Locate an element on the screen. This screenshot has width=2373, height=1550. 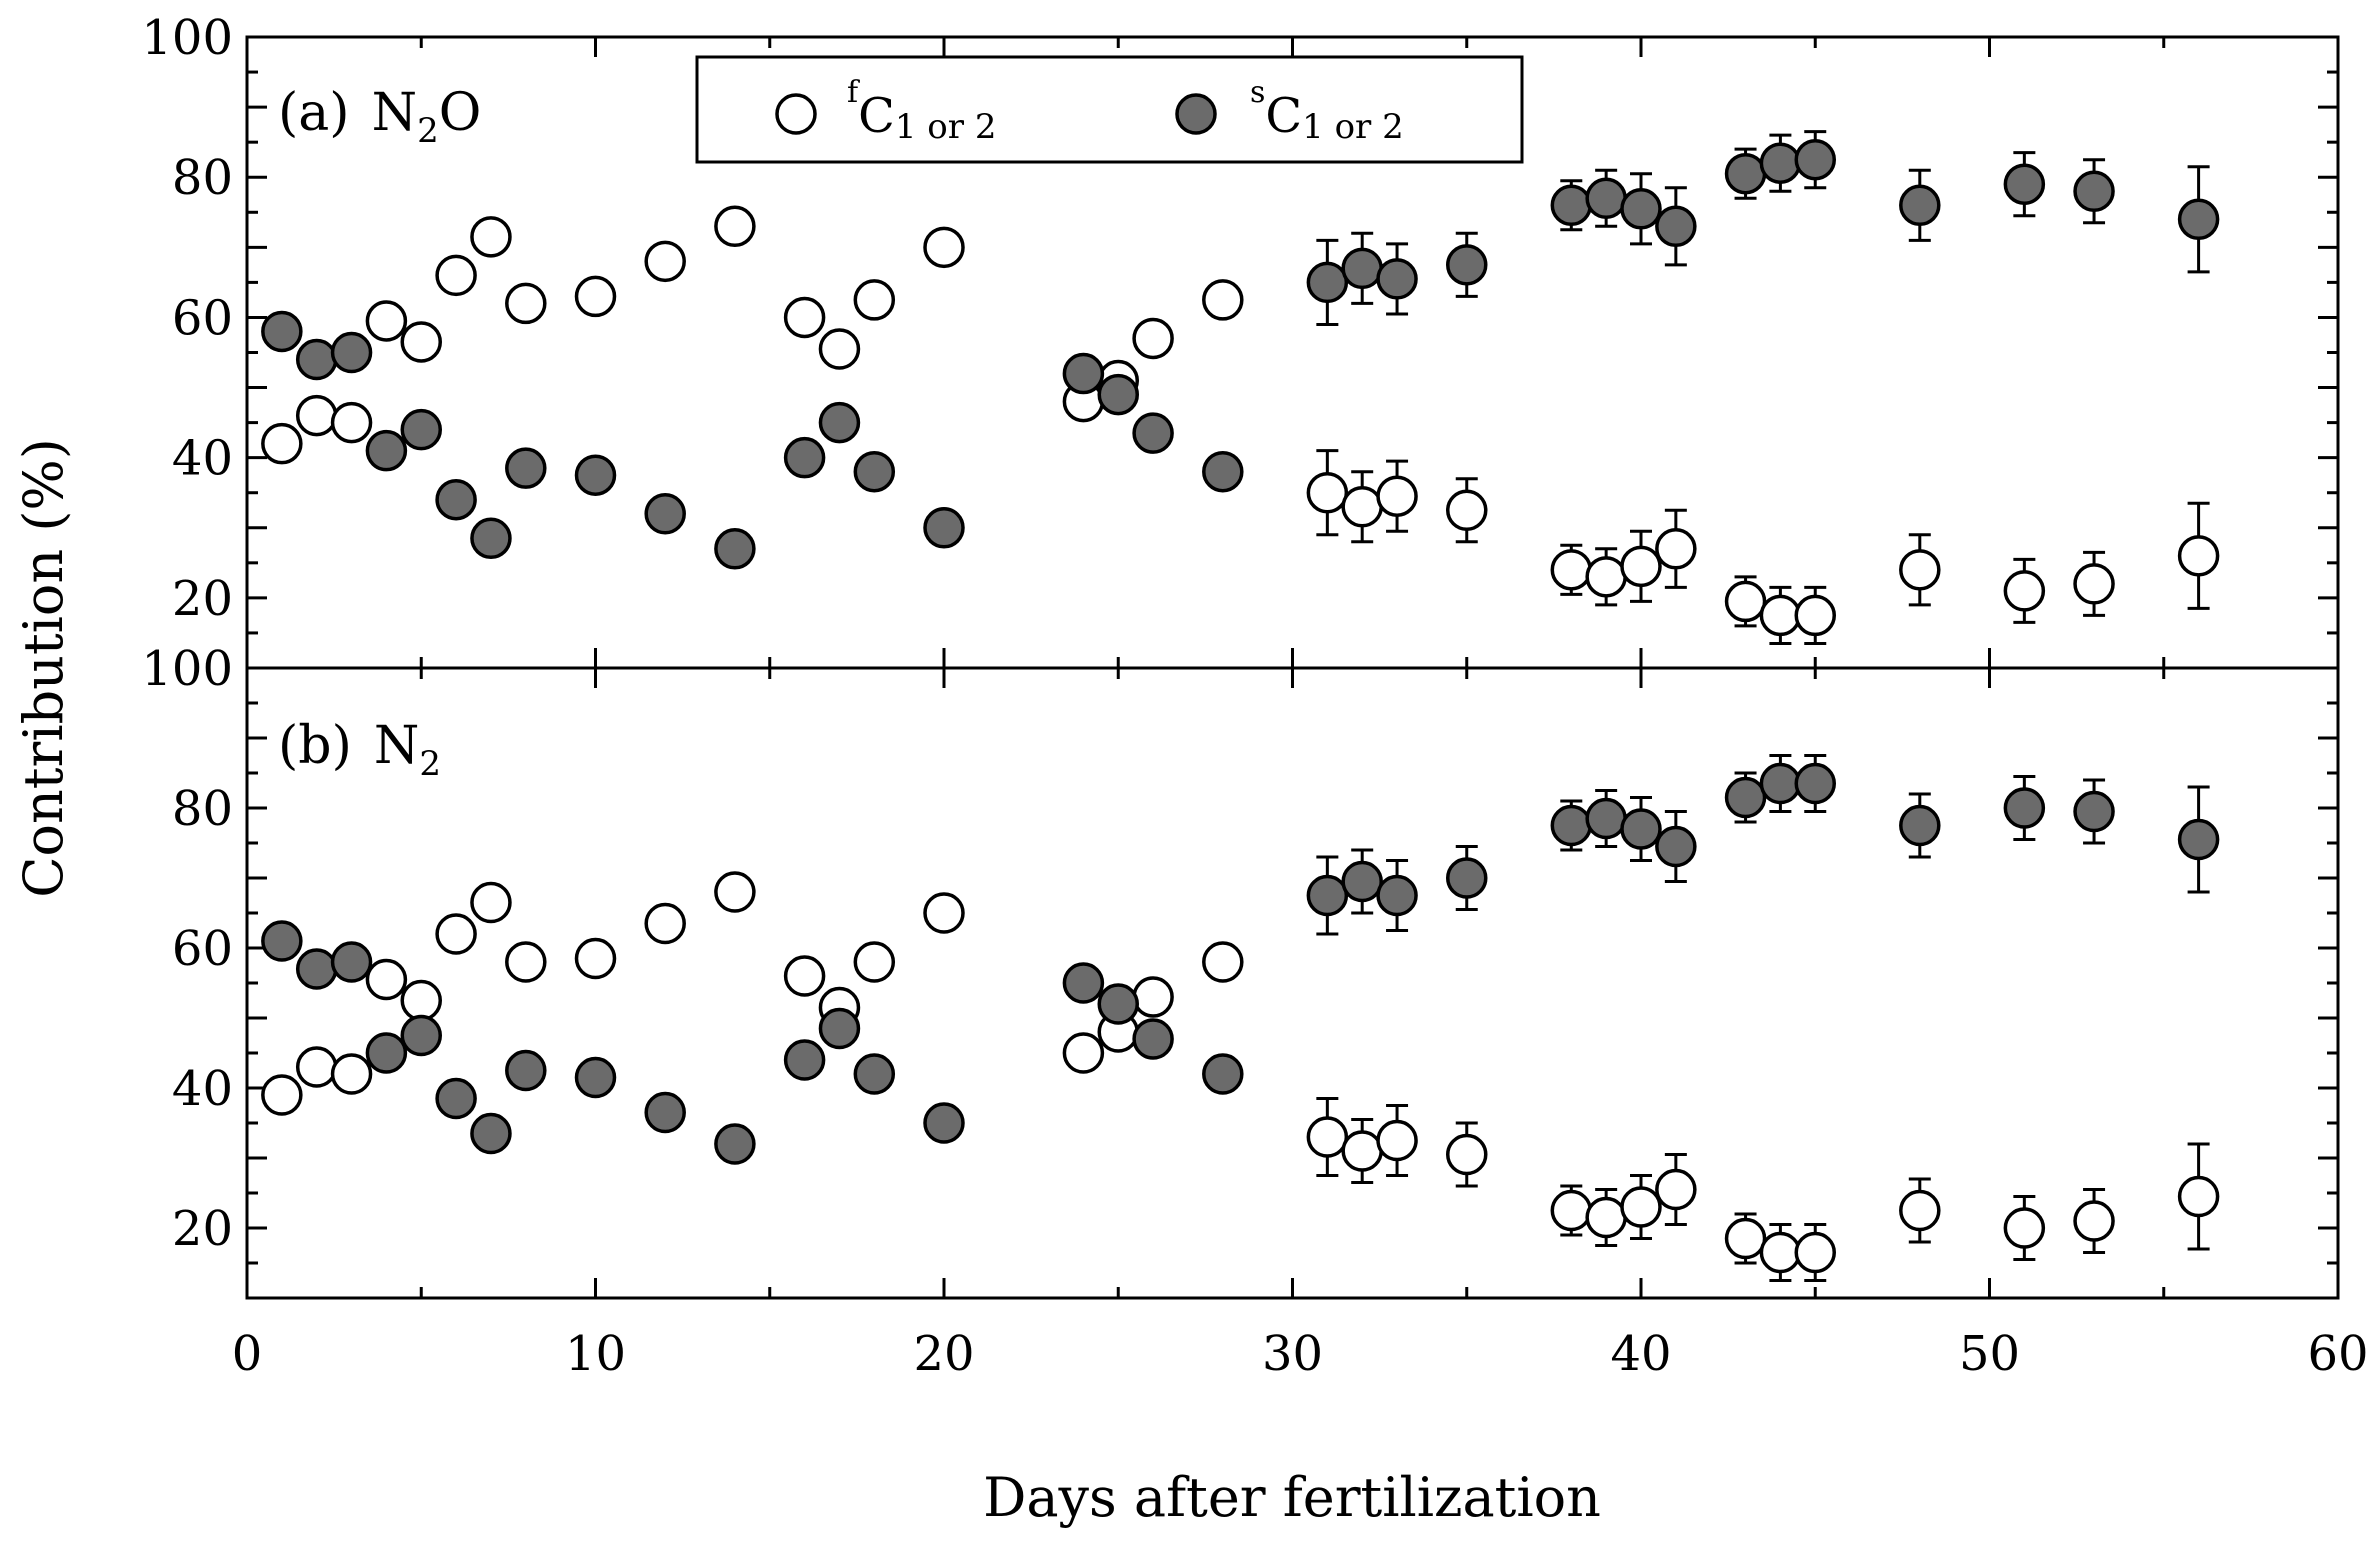
legend-label-filled-sub: 1 or 2 is located at coordinates (1353, 127).